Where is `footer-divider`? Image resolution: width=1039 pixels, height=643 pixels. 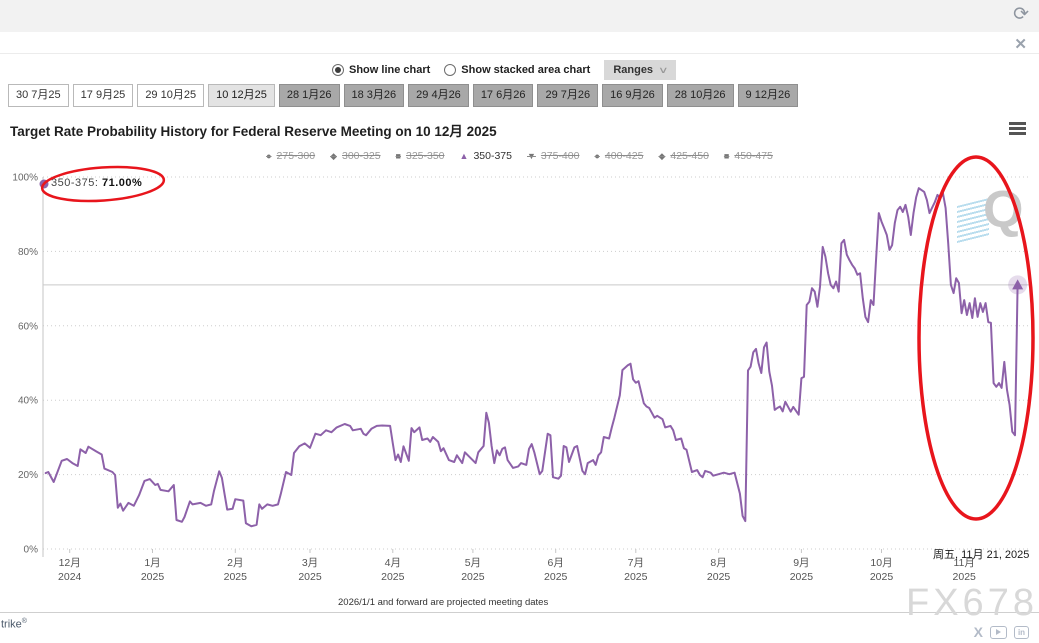 footer-divider is located at coordinates (519, 612).